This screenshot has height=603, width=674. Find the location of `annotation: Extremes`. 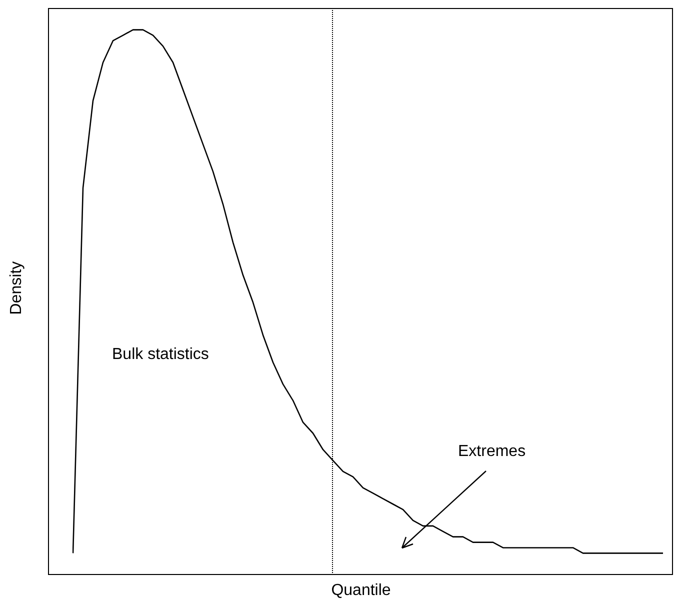

annotation: Extremes is located at coordinates (492, 451).